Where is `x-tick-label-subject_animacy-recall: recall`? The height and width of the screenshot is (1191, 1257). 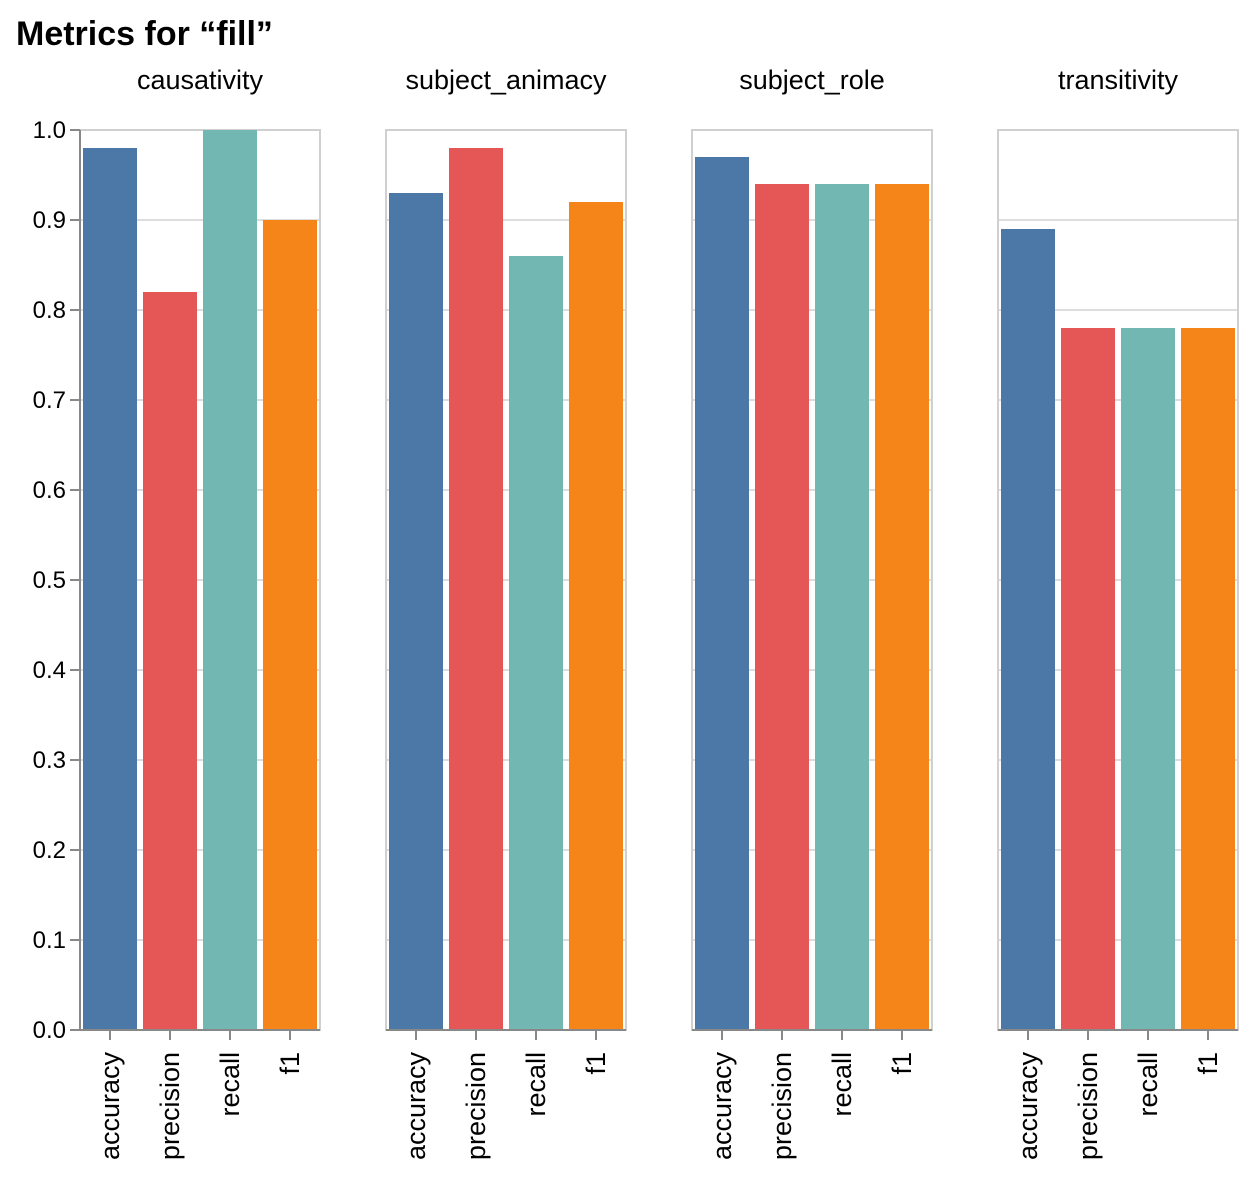
x-tick-label-subject_animacy-recall: recall is located at coordinates (536, 1084).